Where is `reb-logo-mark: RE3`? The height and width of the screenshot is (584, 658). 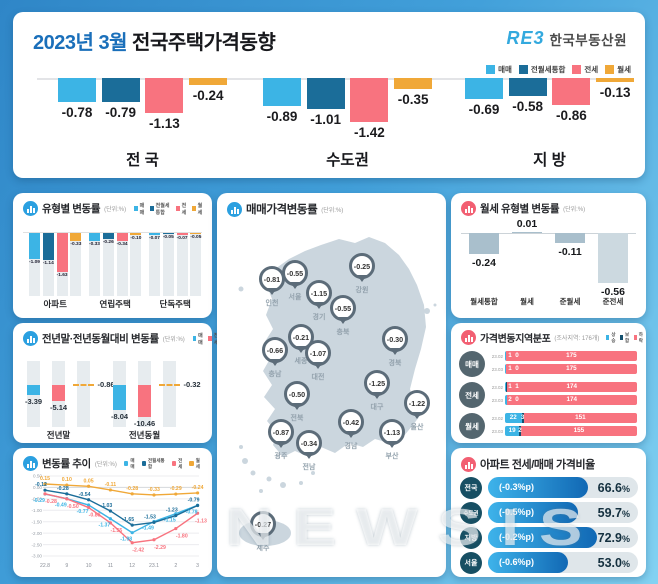 reb-logo-mark: RE3 is located at coordinates (525, 38).